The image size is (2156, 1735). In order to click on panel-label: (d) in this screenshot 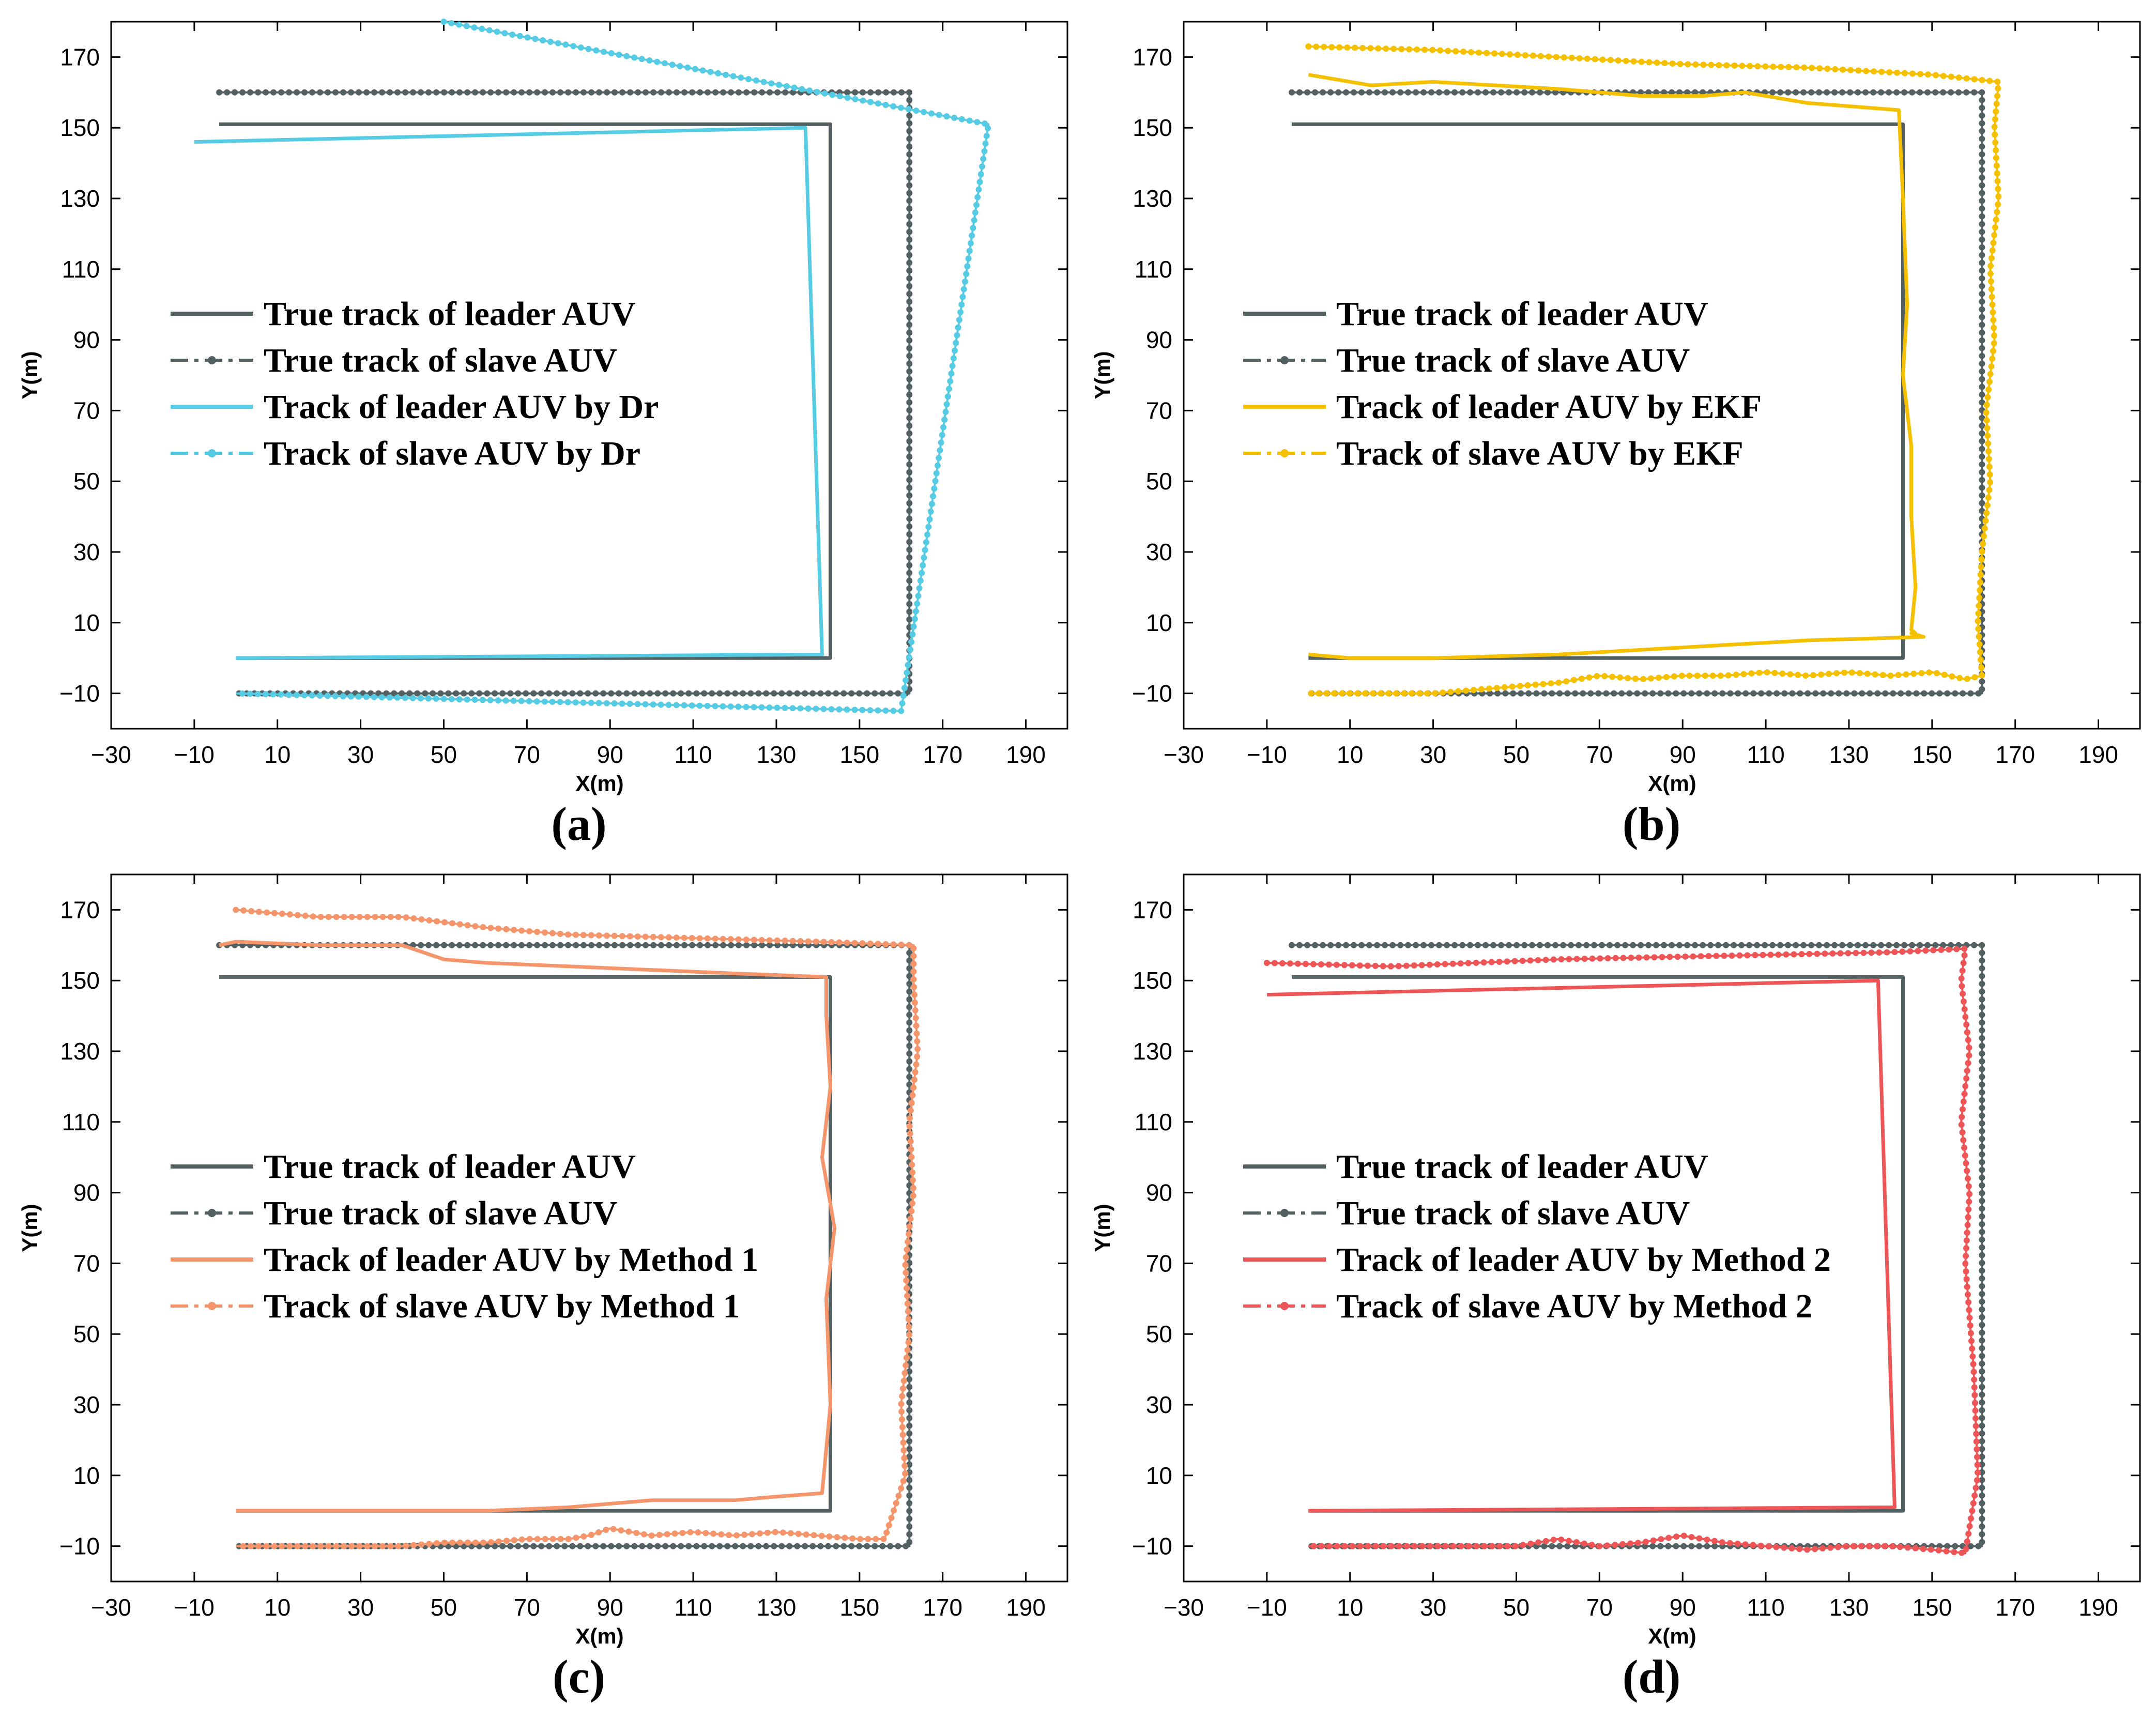, I will do `click(1652, 1676)`.